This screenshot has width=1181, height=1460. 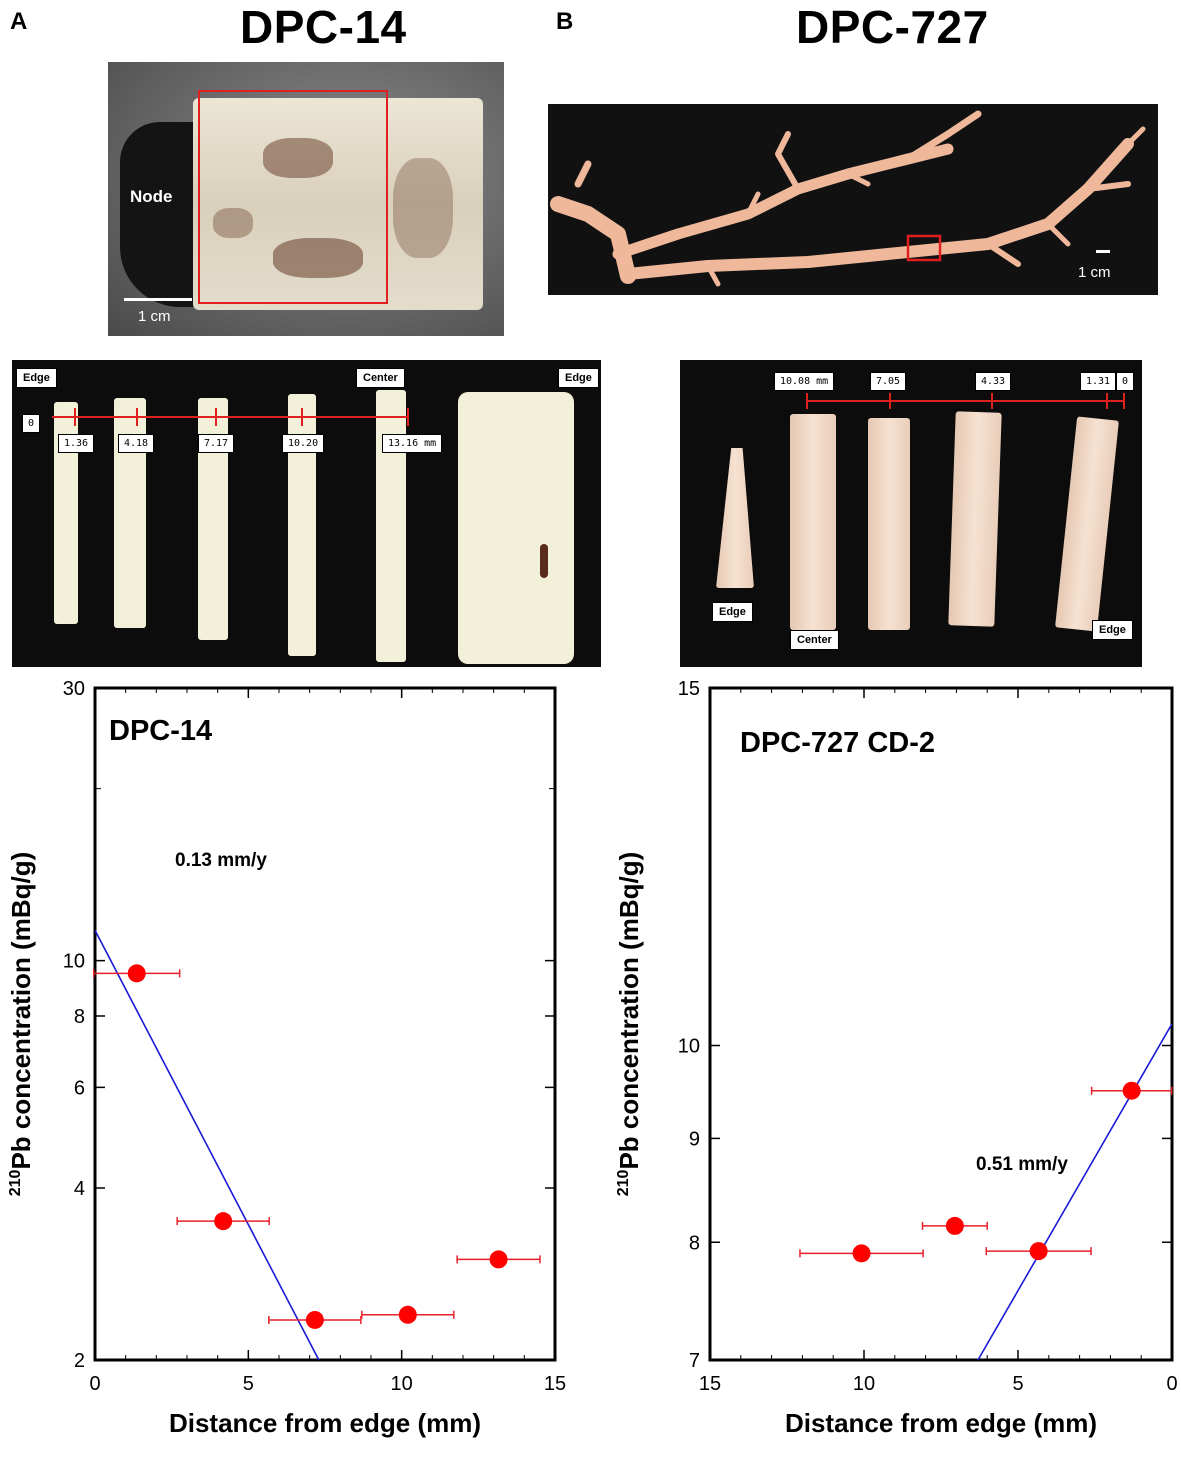 I want to click on y-tick-label: 4, so click(x=79, y=1189).